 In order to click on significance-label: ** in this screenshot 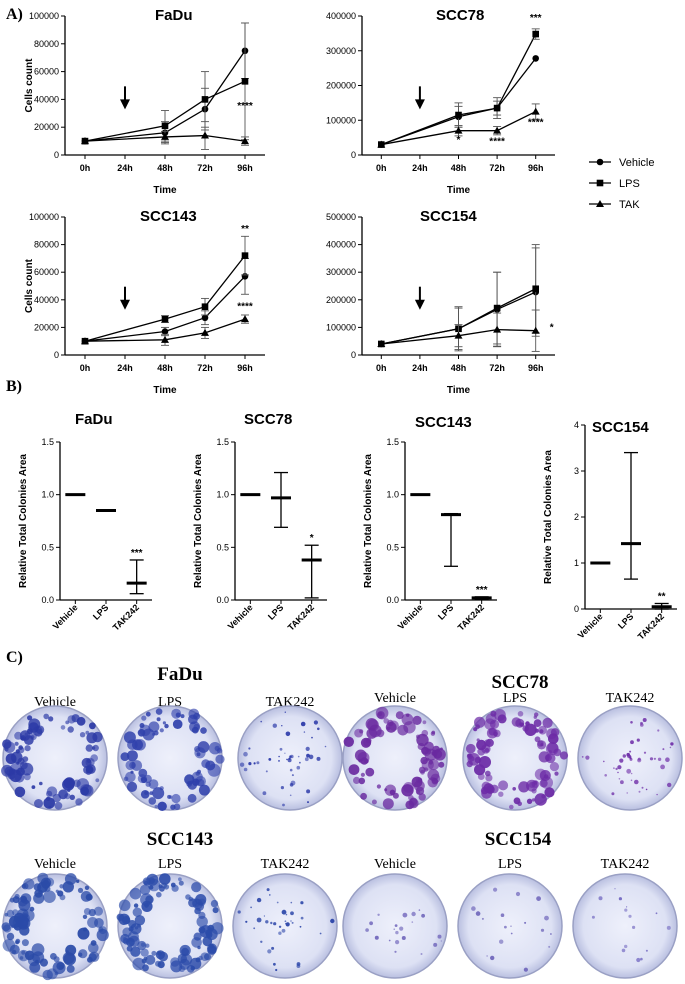, I will do `click(245, 229)`.